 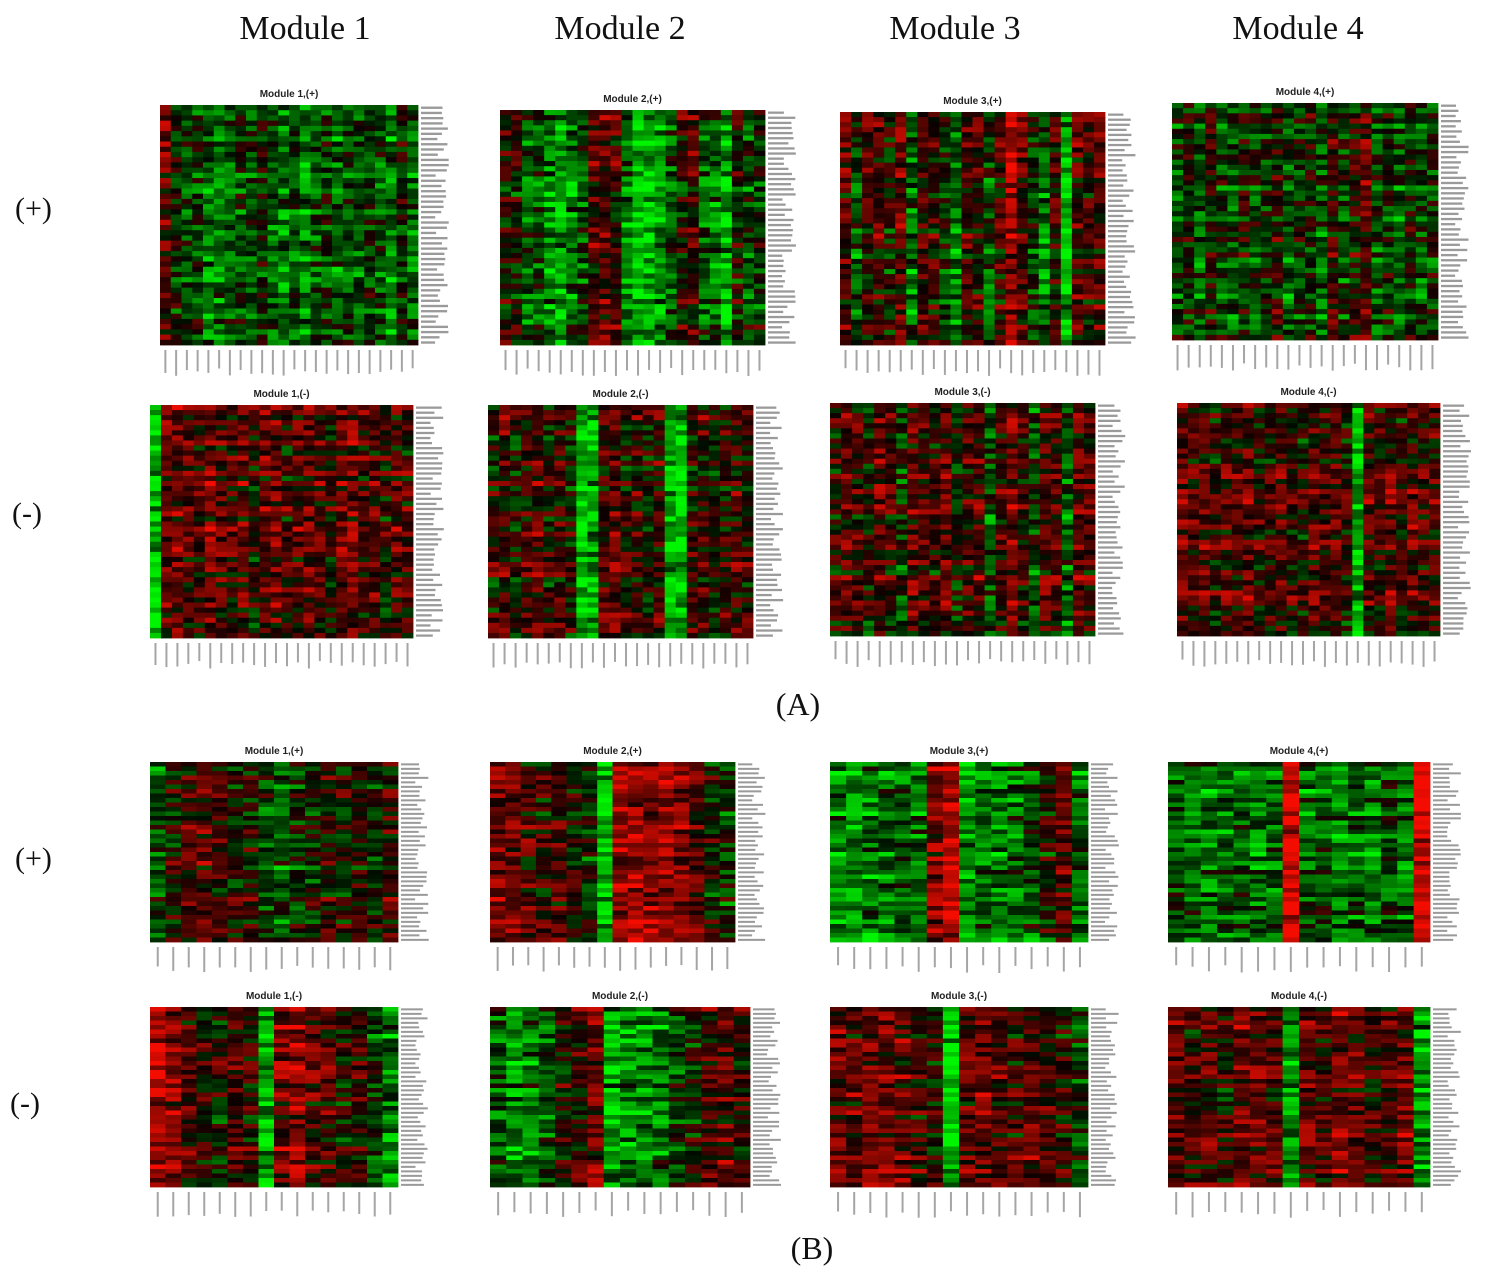 What do you see at coordinates (1305, 92) in the screenshot?
I see `heatmap-title: Module 4,(+)` at bounding box center [1305, 92].